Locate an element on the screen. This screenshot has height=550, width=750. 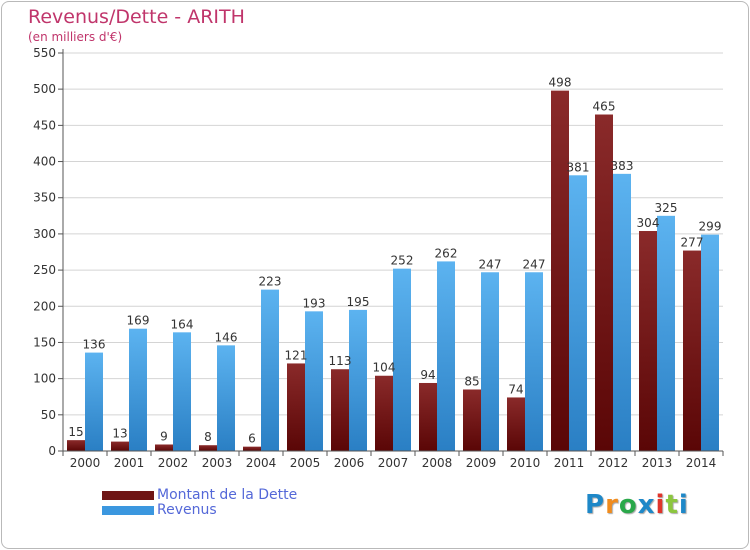
y-tick-label: 50 is located at coordinates (48, 415).